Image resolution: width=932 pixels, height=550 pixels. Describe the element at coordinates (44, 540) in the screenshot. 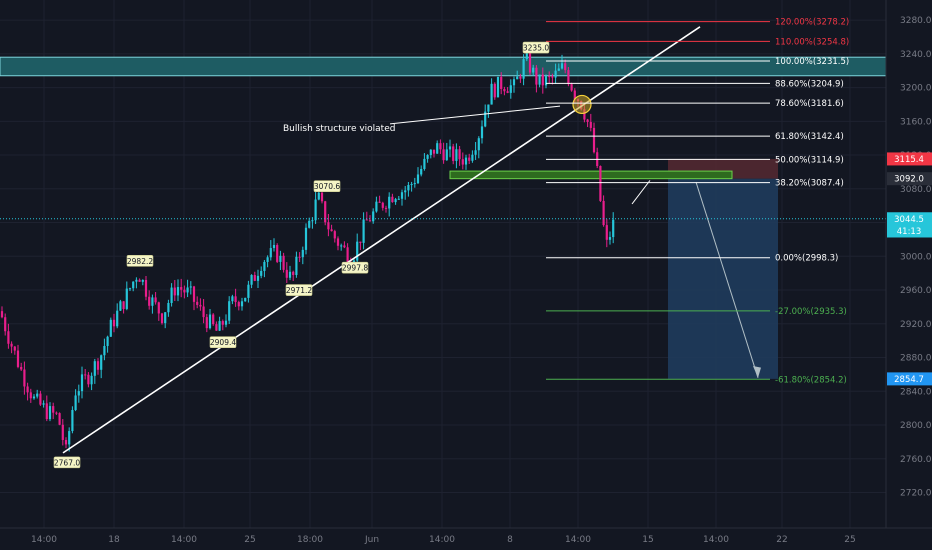

I see `x-tick-label: 14:00` at that location.